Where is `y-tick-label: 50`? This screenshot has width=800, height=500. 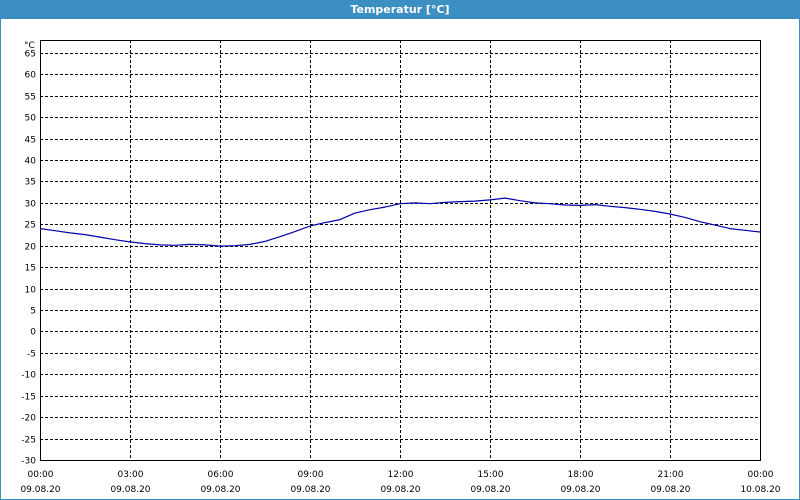 y-tick-label: 50 is located at coordinates (31, 119).